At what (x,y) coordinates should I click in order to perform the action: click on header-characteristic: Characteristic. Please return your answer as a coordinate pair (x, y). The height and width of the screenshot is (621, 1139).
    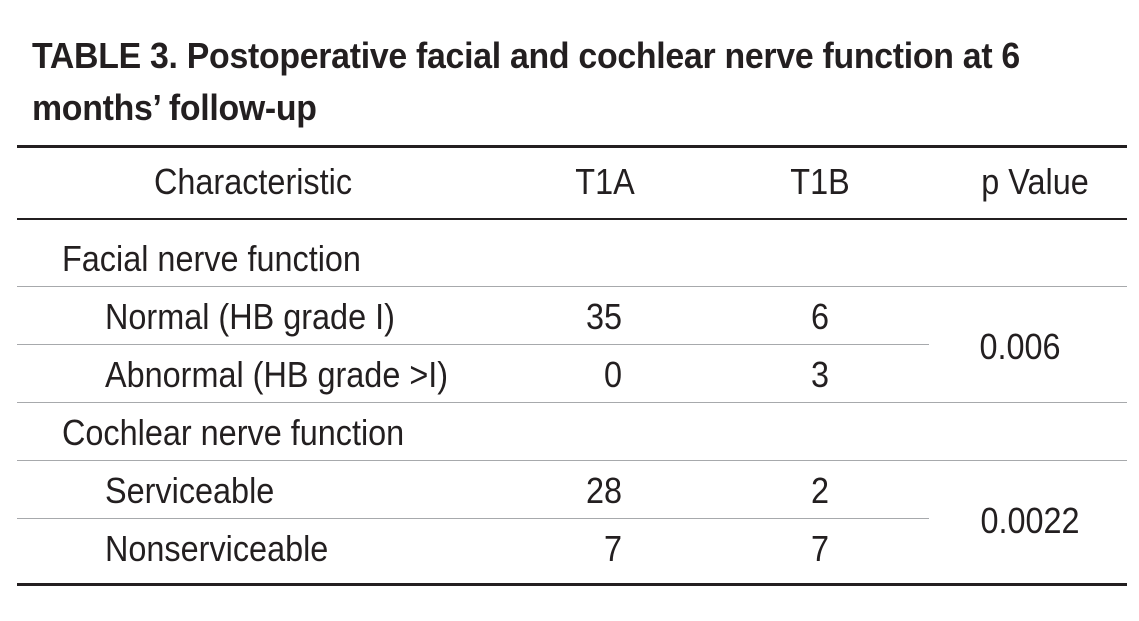
    Looking at the image, I should click on (253, 181).